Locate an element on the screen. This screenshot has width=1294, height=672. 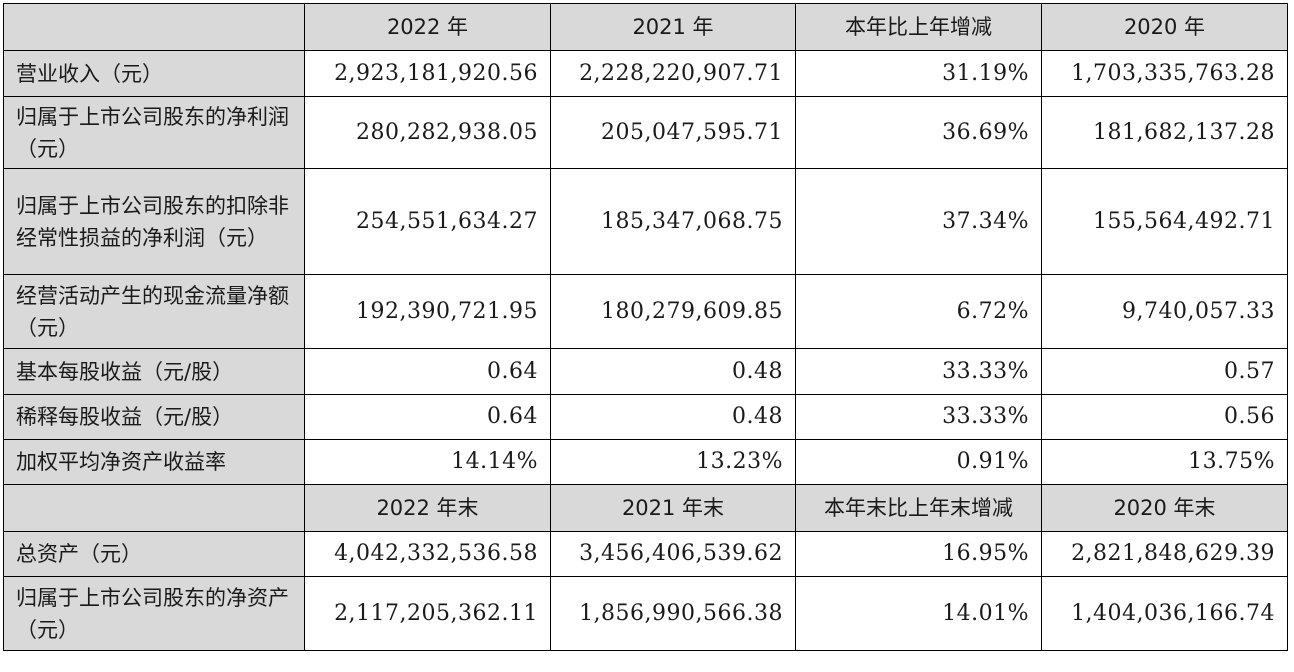
header-row: 2022 年 2021 年 本年比上年增减 2020 年 is located at coordinates (645, 27).